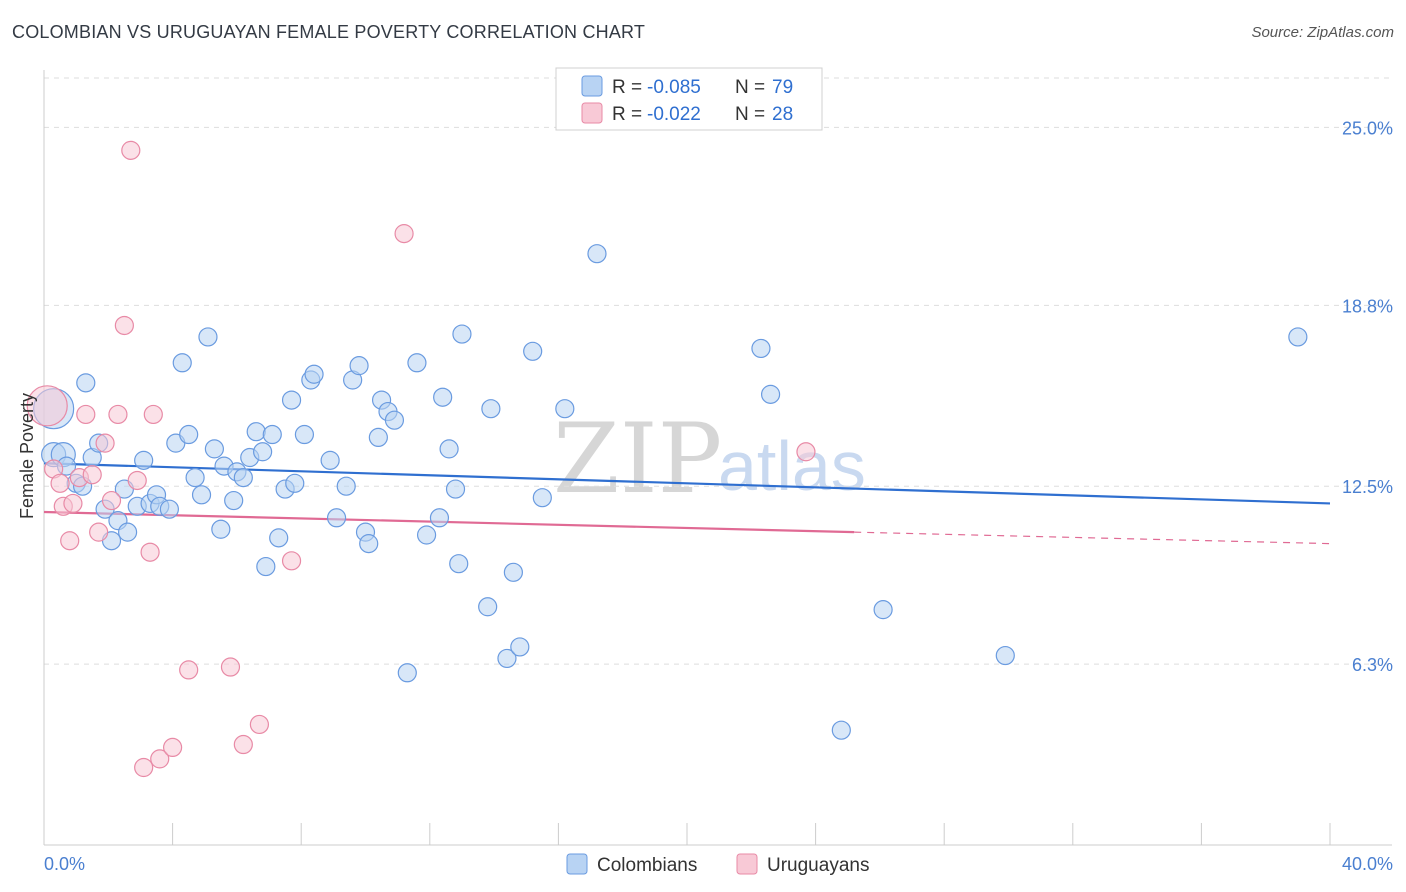  What do you see at coordinates (747, 864) in the screenshot?
I see `bottom-legend-swatch-uruguayans` at bounding box center [747, 864].